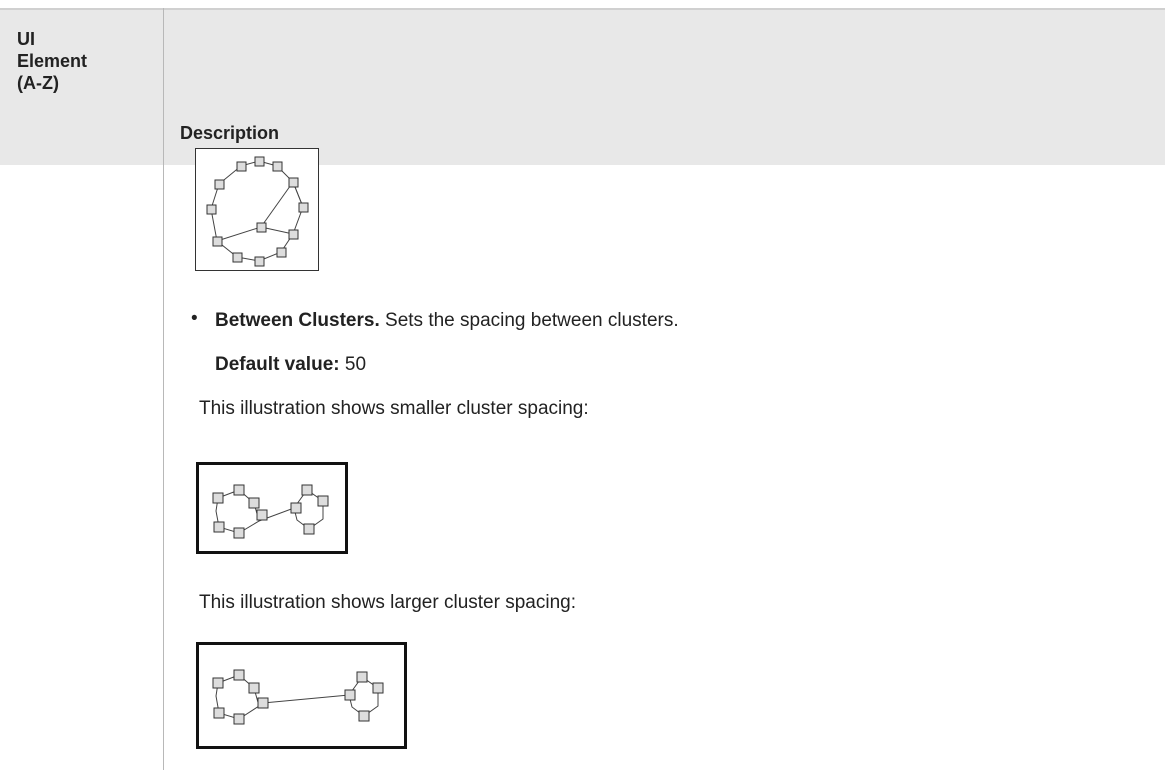 The width and height of the screenshot is (1165, 770). I want to click on term: Between Clusters., so click(297, 320).